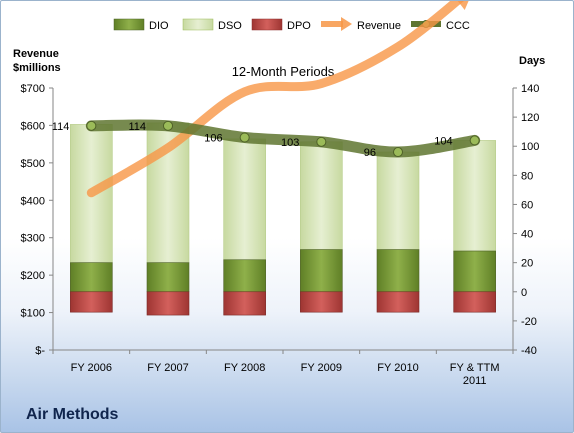  Describe the element at coordinates (532, 61) in the screenshot. I see `right-axis-title: Days` at that location.